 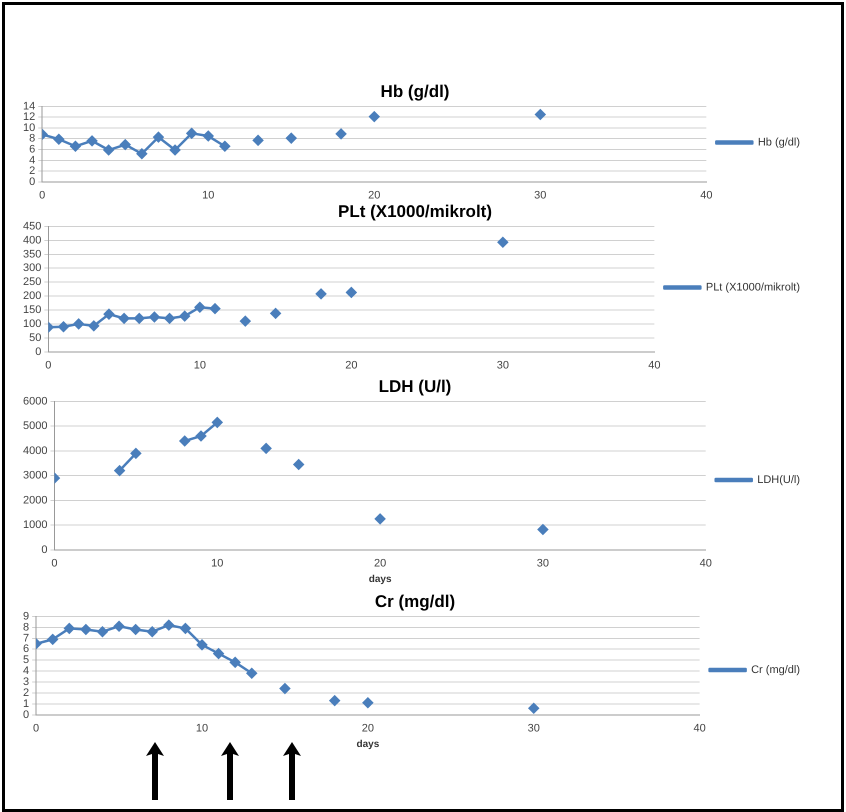 What do you see at coordinates (415, 601) in the screenshot?
I see `chart-title: Cr (mg/dl)` at bounding box center [415, 601].